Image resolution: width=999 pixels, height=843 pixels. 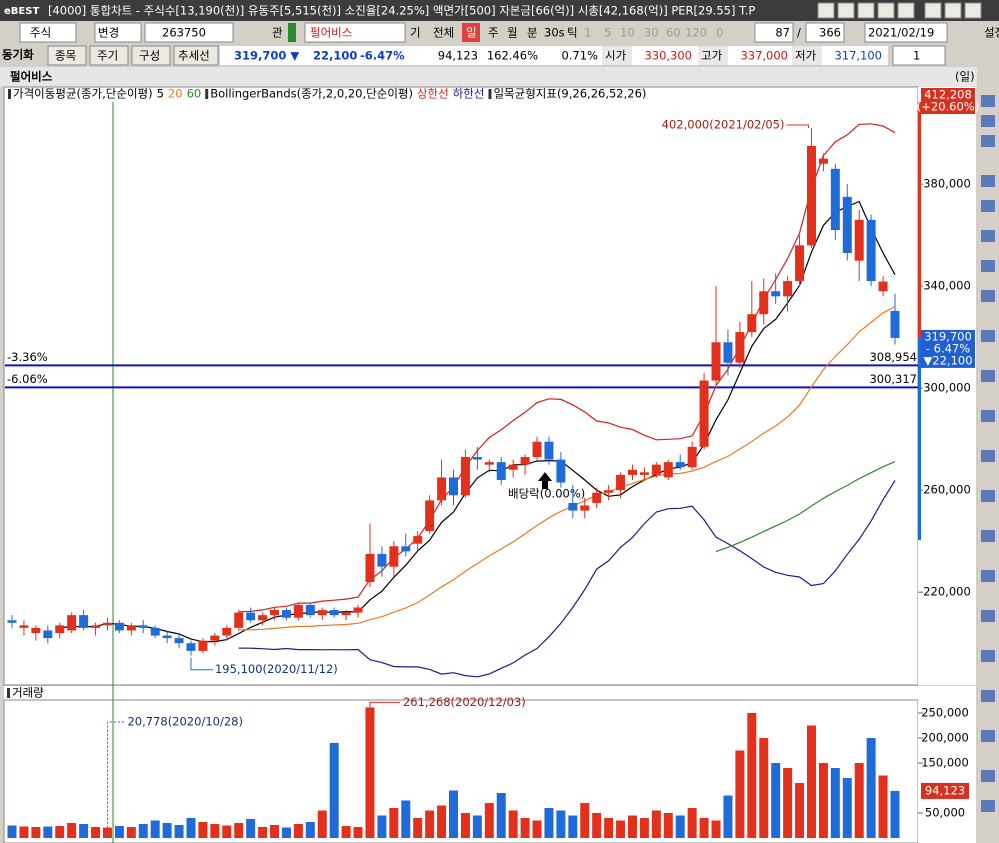 What do you see at coordinates (945, 790) in the screenshot?
I see `last-box` at bounding box center [945, 790].